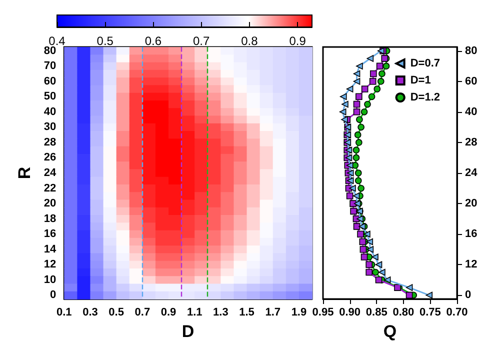 This screenshot has height=360, width=491. I want to click on color-bar-label: 0.6, so click(153, 41).